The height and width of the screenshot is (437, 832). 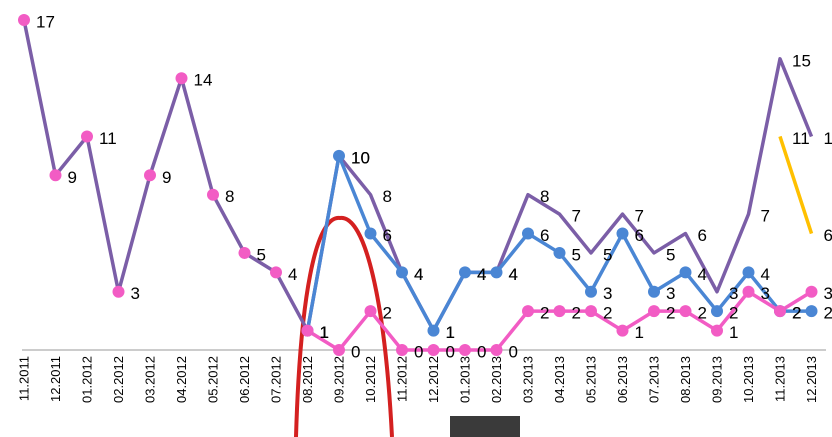 What do you see at coordinates (360, 157) in the screenshot?
I see `data-label: 10` at bounding box center [360, 157].